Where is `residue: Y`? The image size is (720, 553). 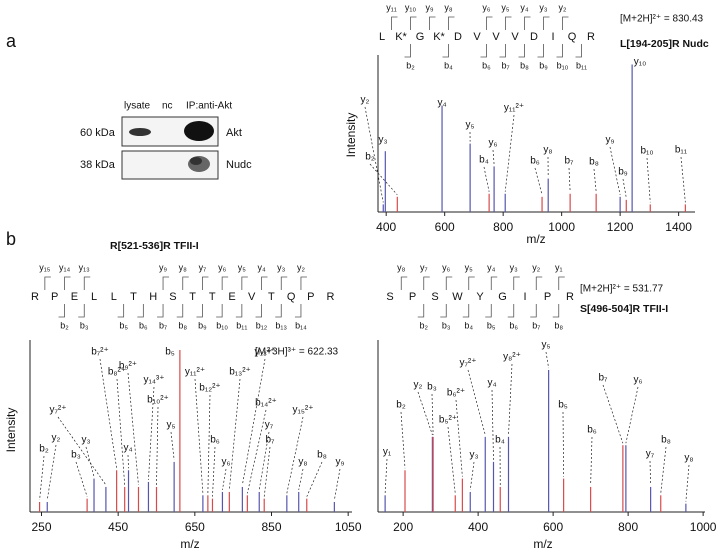
residue: Y is located at coordinates (480, 297).